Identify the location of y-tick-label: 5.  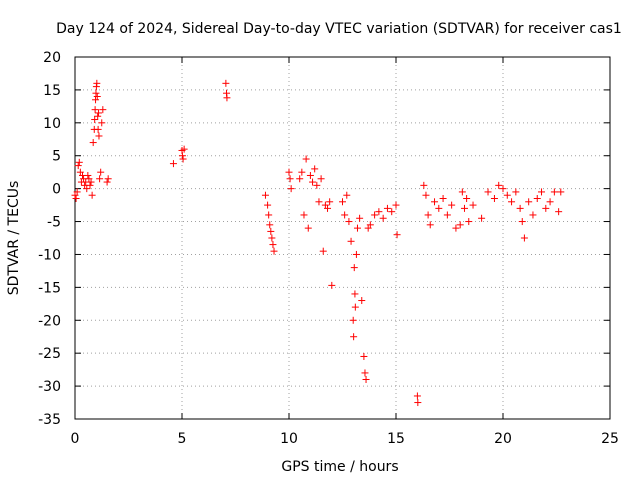
(56, 157).